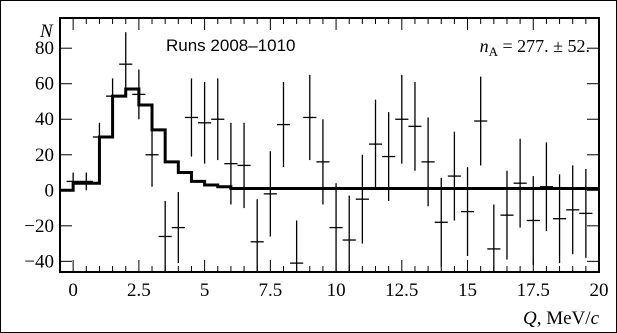 The height and width of the screenshot is (333, 617). I want to click on n-annotation: nA = 277. ± 52., so click(535, 47).